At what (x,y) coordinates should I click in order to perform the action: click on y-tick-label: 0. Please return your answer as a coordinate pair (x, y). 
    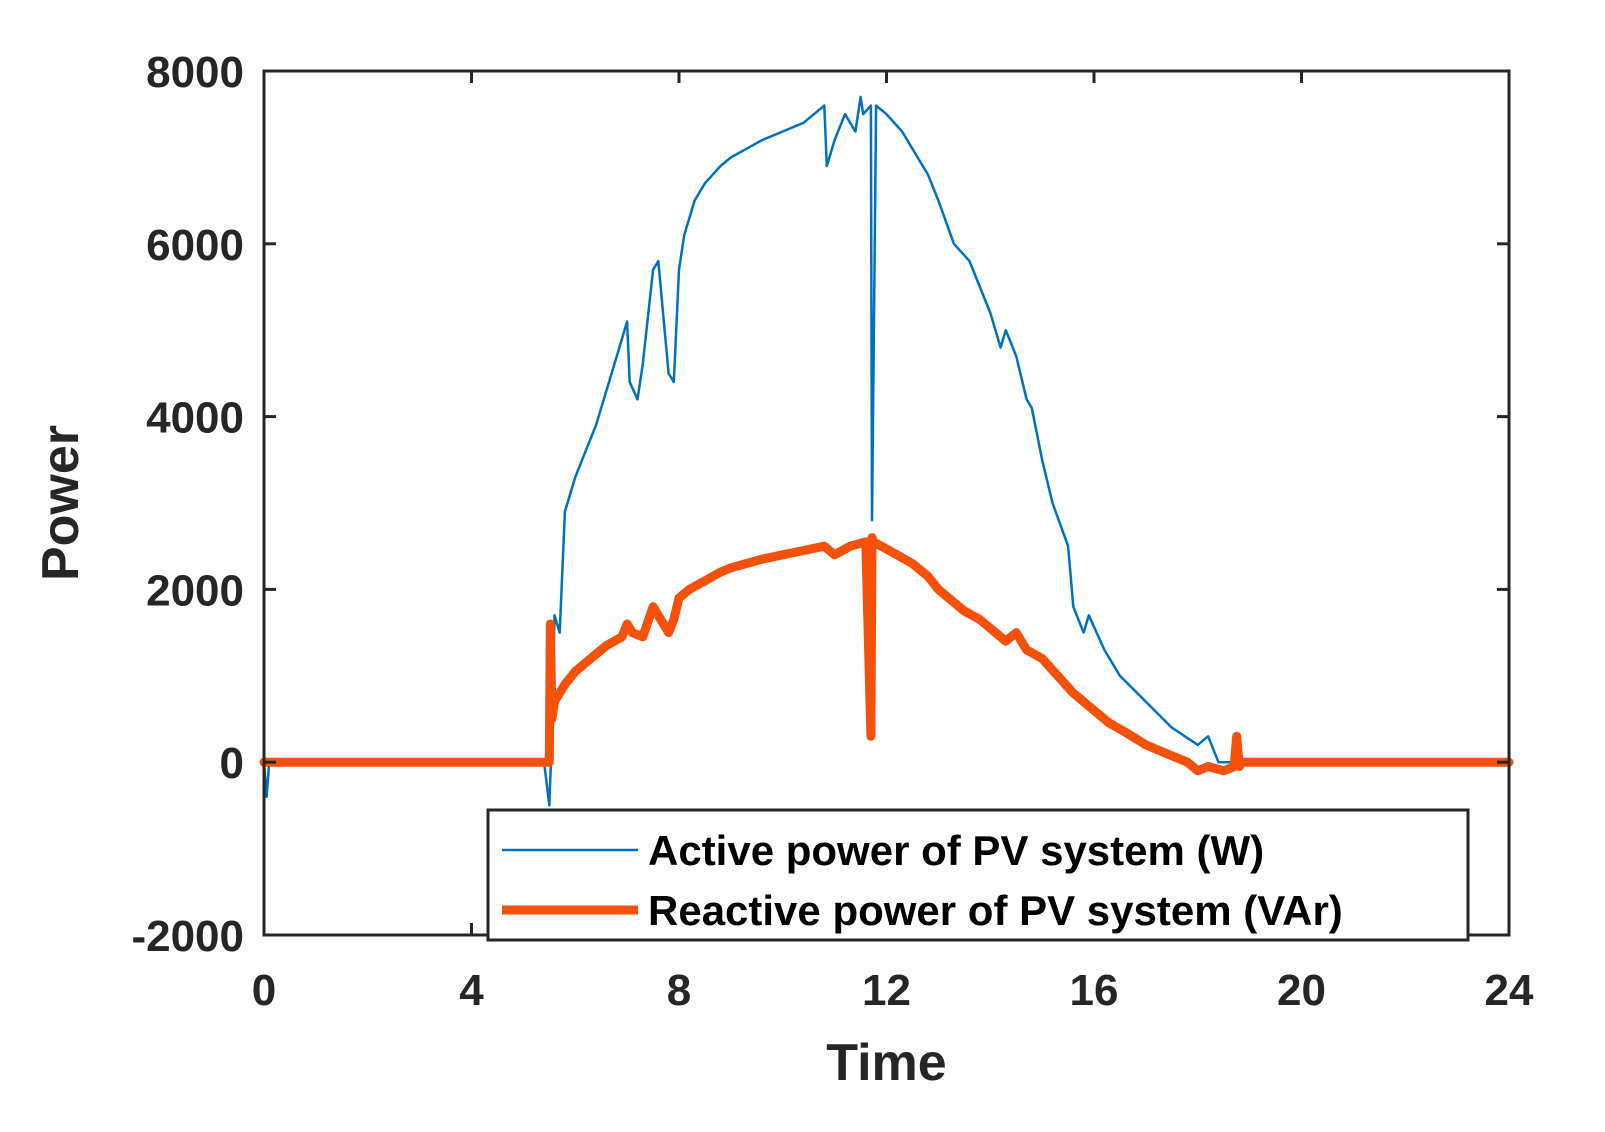
    Looking at the image, I should click on (232, 763).